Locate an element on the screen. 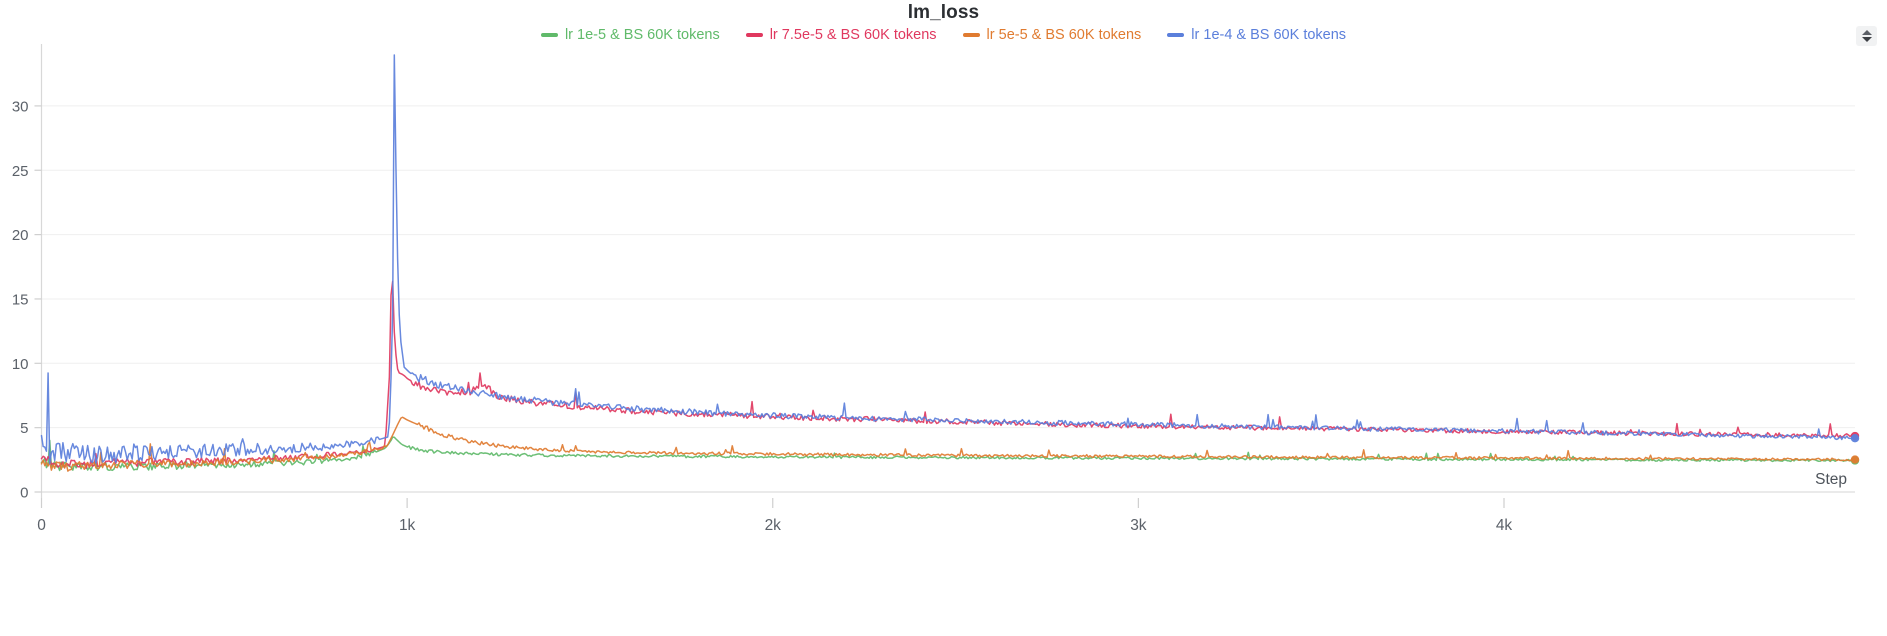 Image resolution: width=1887 pixels, height=636 pixels. y-tick-label: 20 is located at coordinates (20, 235).